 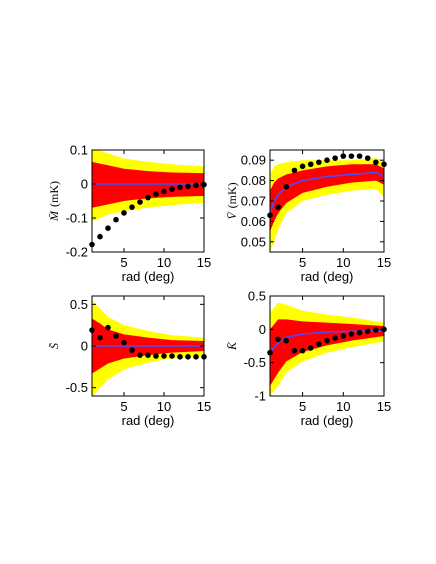 I want to click on y-axis-label: M̄(mK), so click(x=54, y=201).